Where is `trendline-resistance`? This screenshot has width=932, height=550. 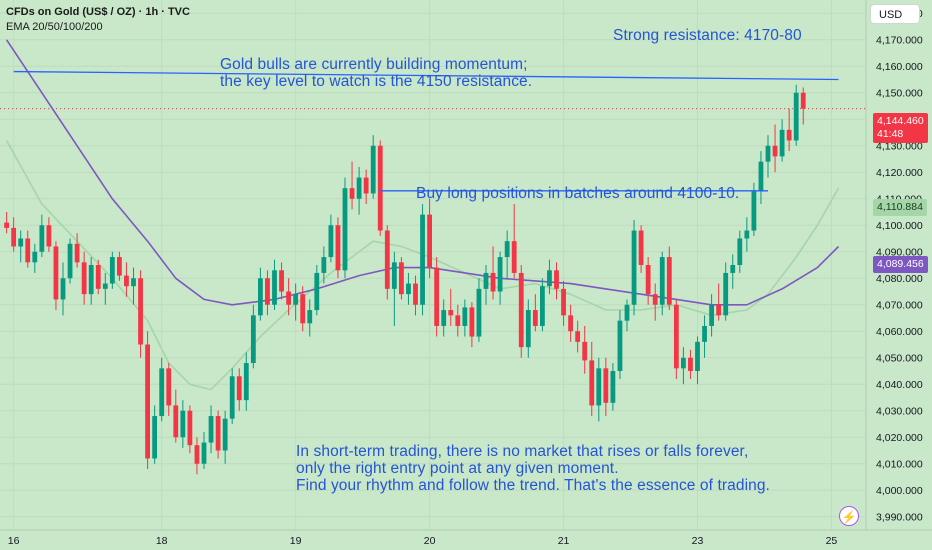
trendline-resistance is located at coordinates (426, 75).